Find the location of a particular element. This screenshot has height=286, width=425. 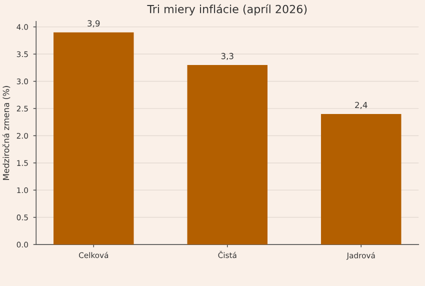

data-label: 2,4 is located at coordinates (361, 106).